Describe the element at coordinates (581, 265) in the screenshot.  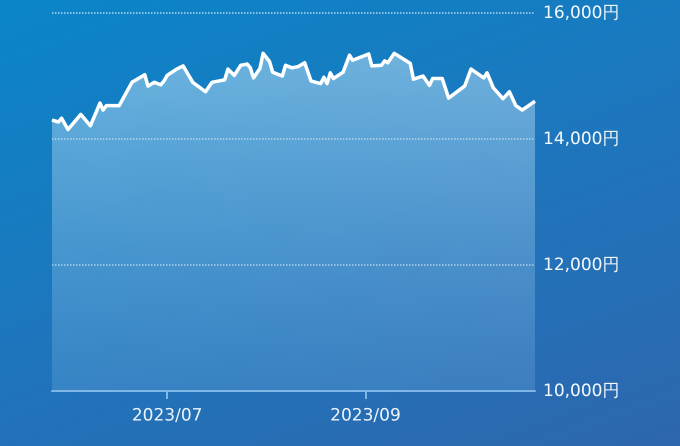
I see `y-tick-label: 12,000円` at that location.